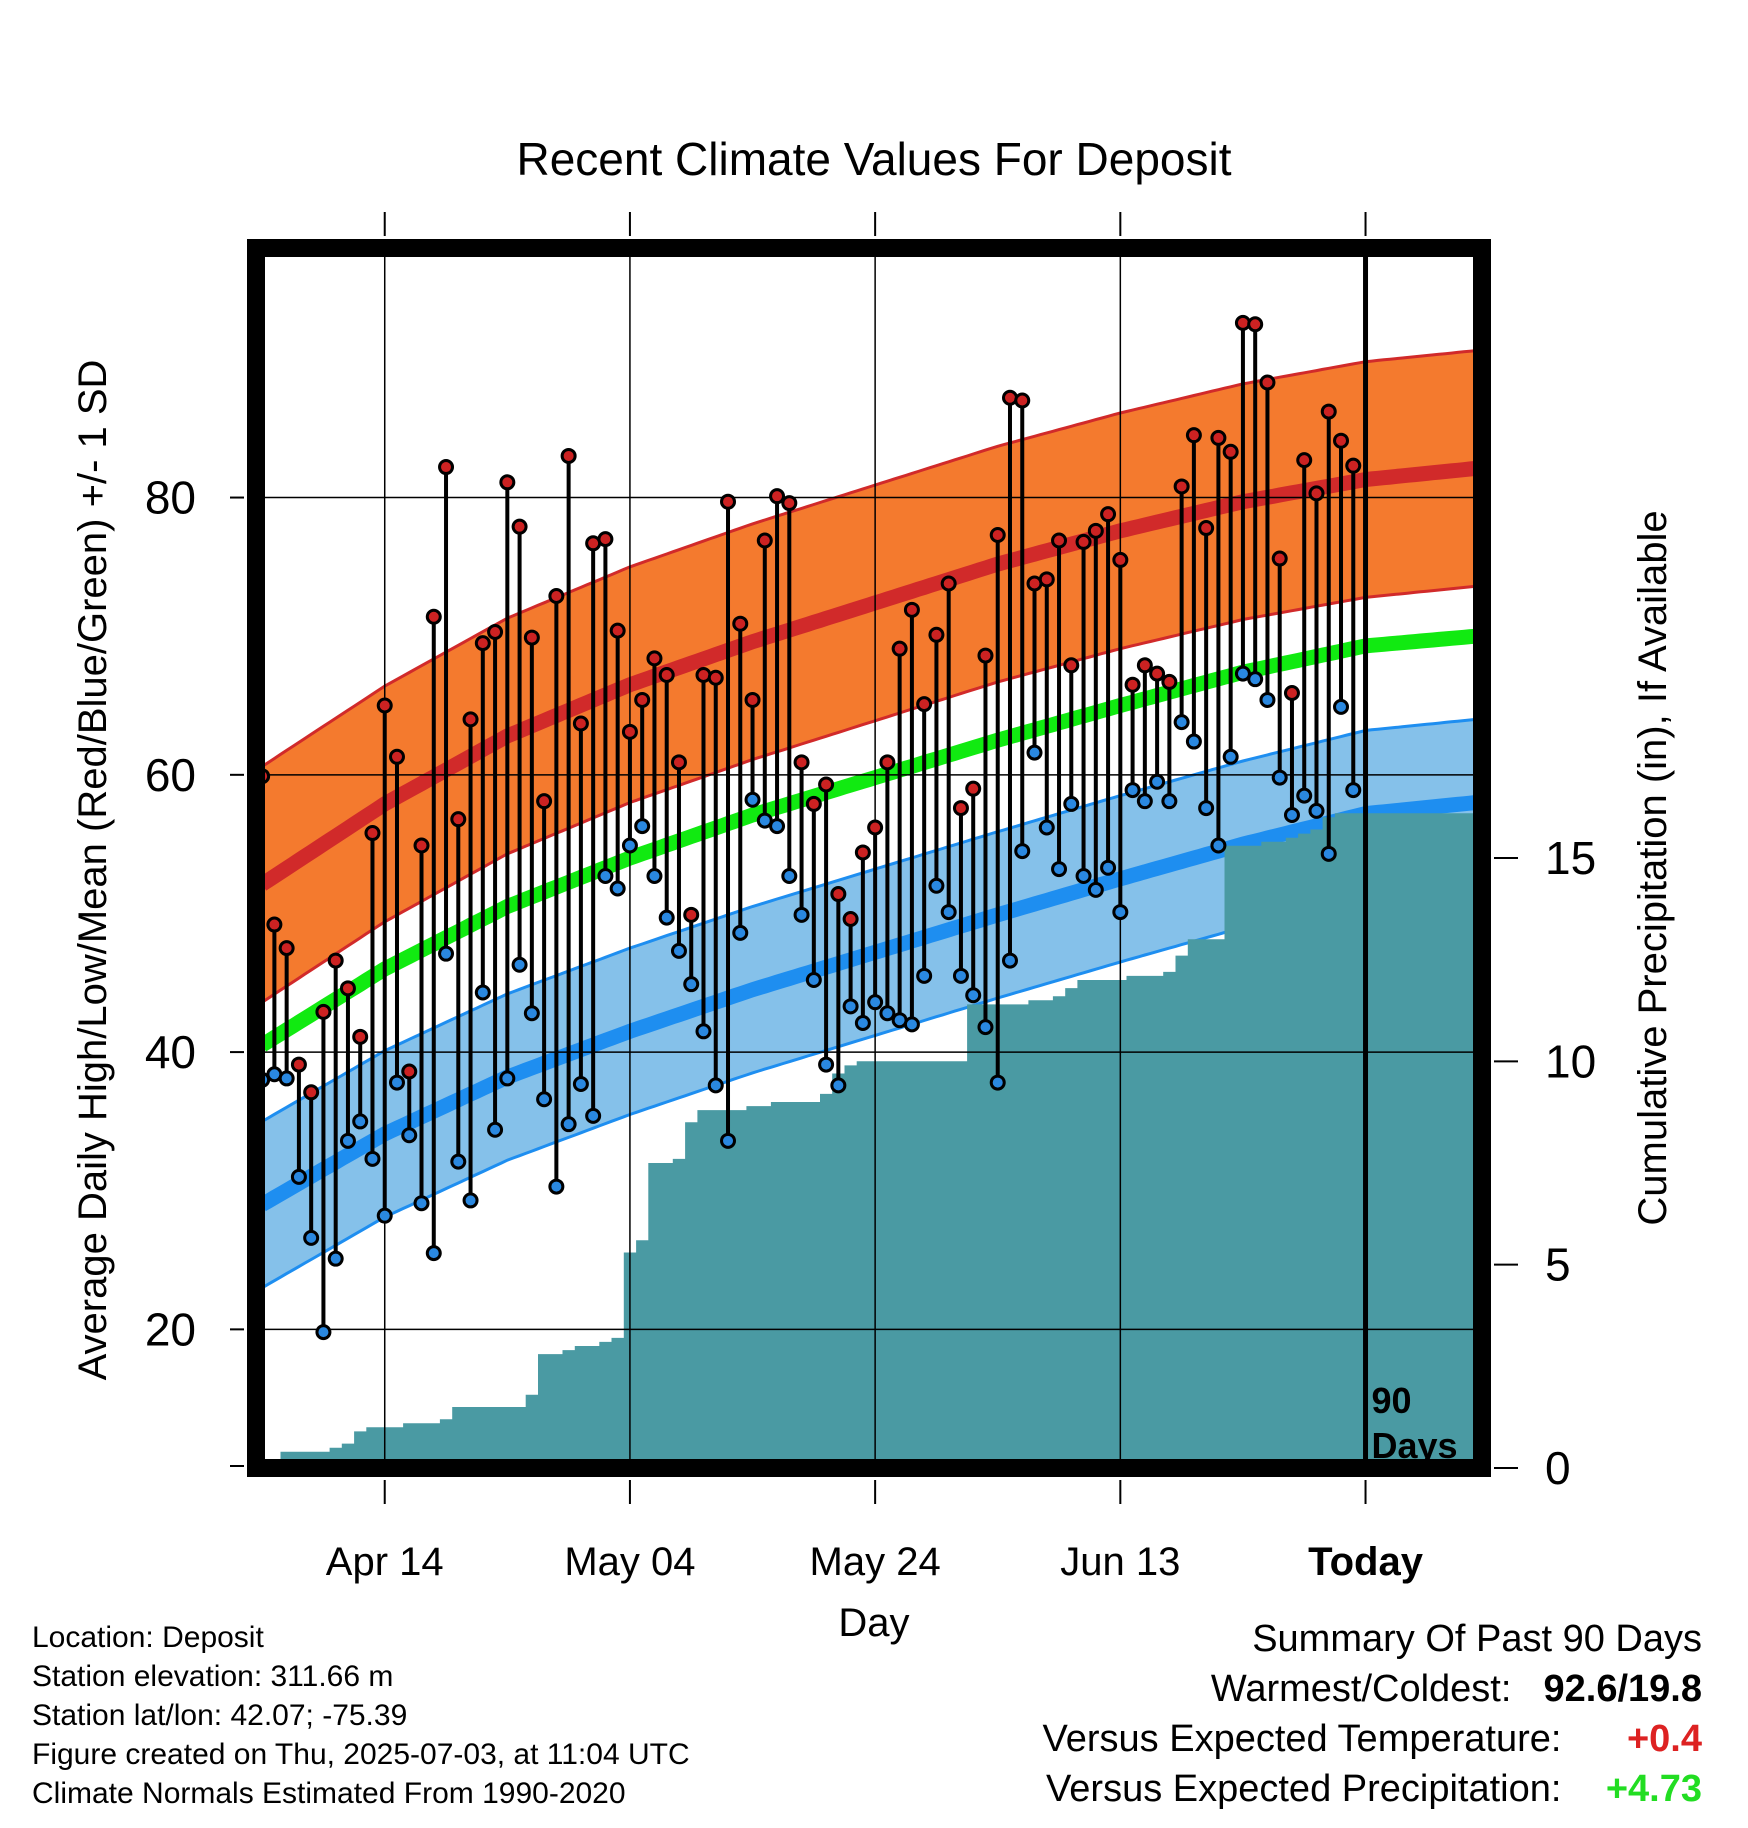  Describe the element at coordinates (1361, 1689) in the screenshot. I see `summary-warmest-label: Warmest/Coldest:` at that location.